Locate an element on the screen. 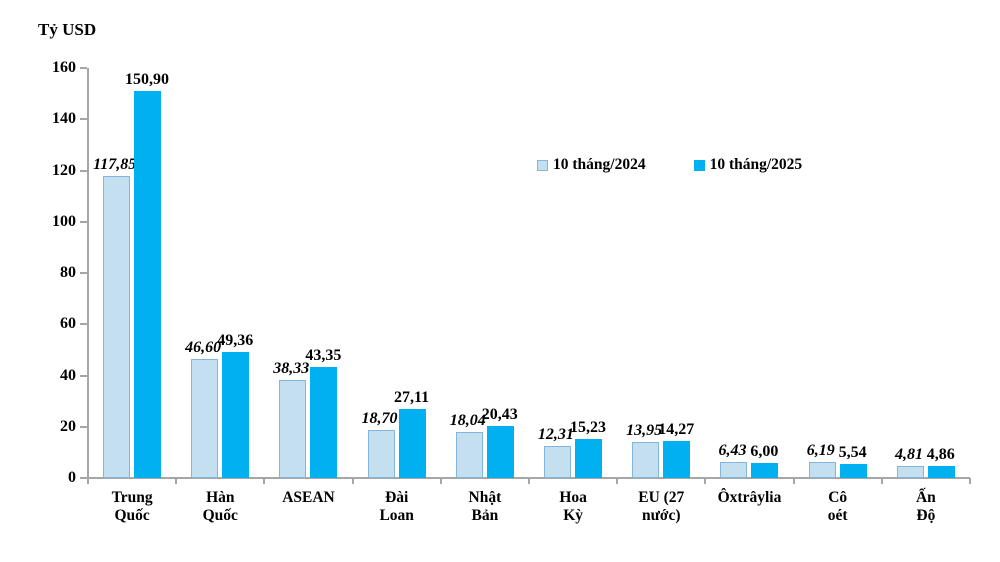  value-label-2025: 150,90 is located at coordinates (147, 80).